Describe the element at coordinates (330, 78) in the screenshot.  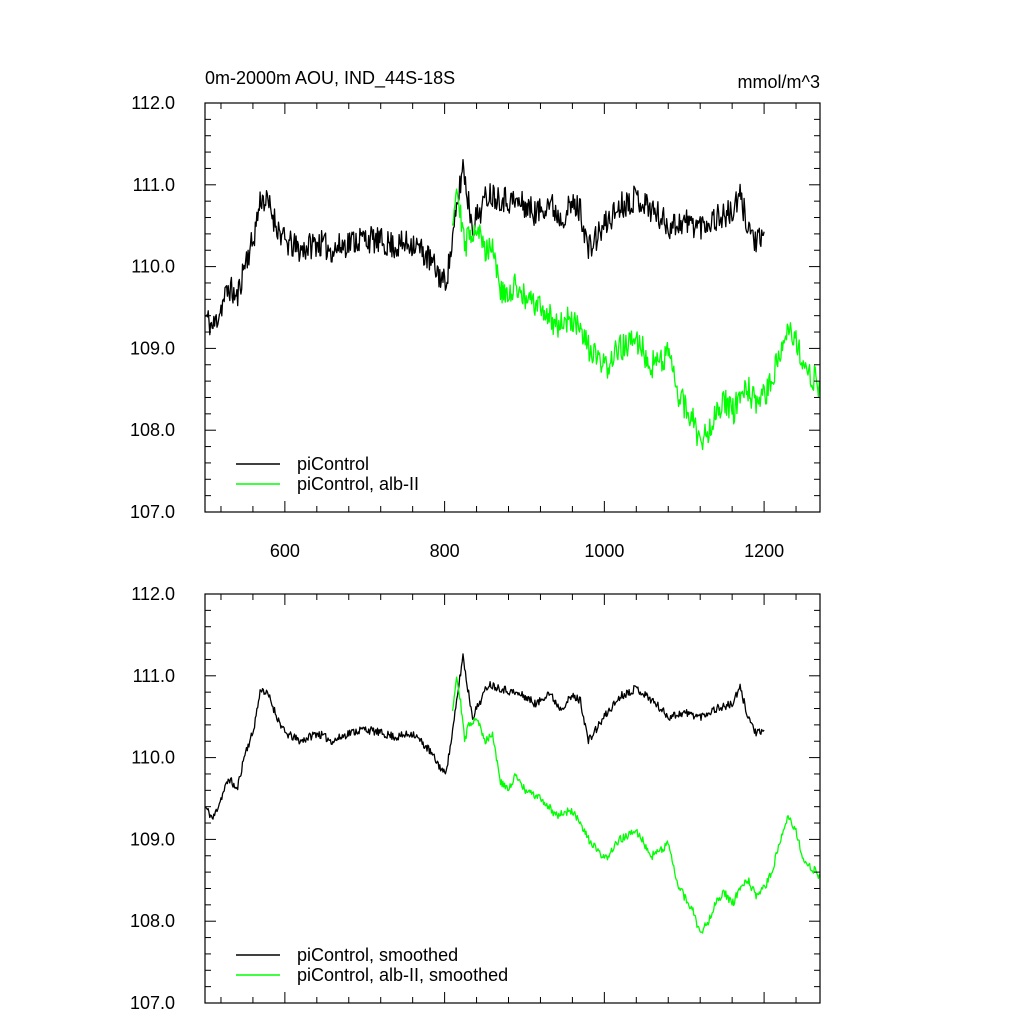
I see `figure-title: 0m-2000m AOU, IND_44S-18S` at that location.